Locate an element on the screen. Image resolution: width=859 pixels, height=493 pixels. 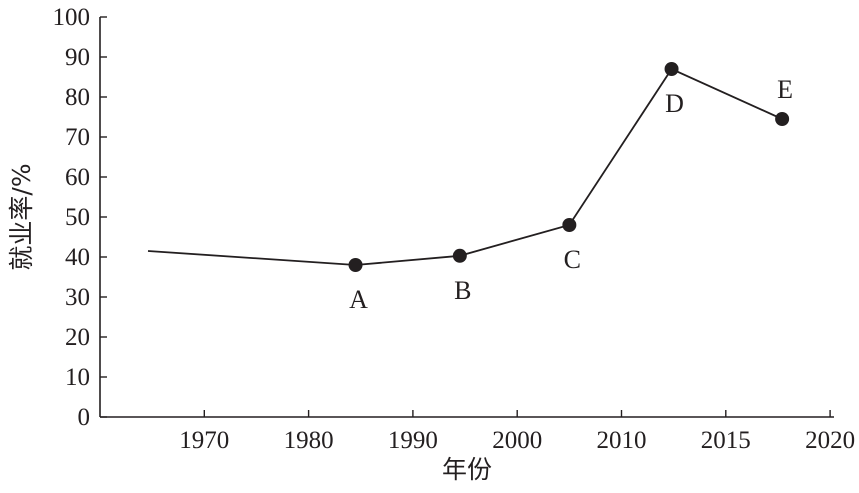
y-ticks: 0 10 20 30 40 50 60 70 80 90 100 is located at coordinates (80, 217).